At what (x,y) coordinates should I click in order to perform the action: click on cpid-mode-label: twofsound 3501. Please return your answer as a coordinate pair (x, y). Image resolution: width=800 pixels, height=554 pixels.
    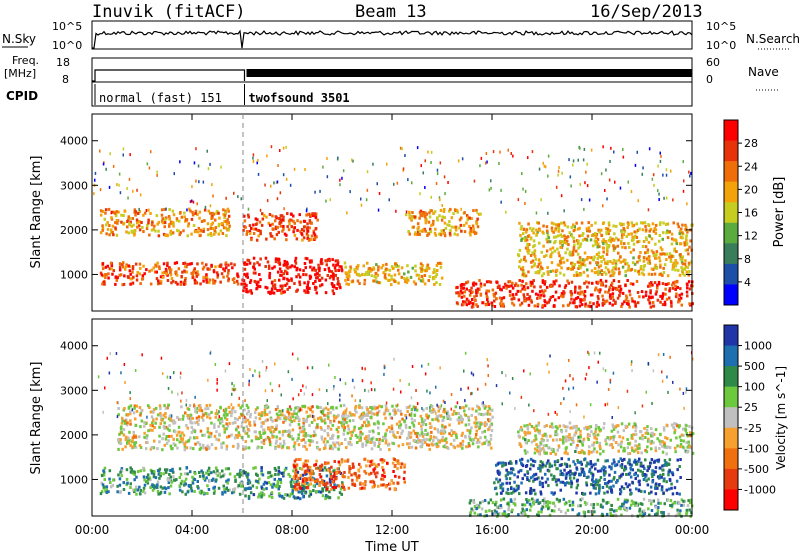
    Looking at the image, I should click on (299, 98).